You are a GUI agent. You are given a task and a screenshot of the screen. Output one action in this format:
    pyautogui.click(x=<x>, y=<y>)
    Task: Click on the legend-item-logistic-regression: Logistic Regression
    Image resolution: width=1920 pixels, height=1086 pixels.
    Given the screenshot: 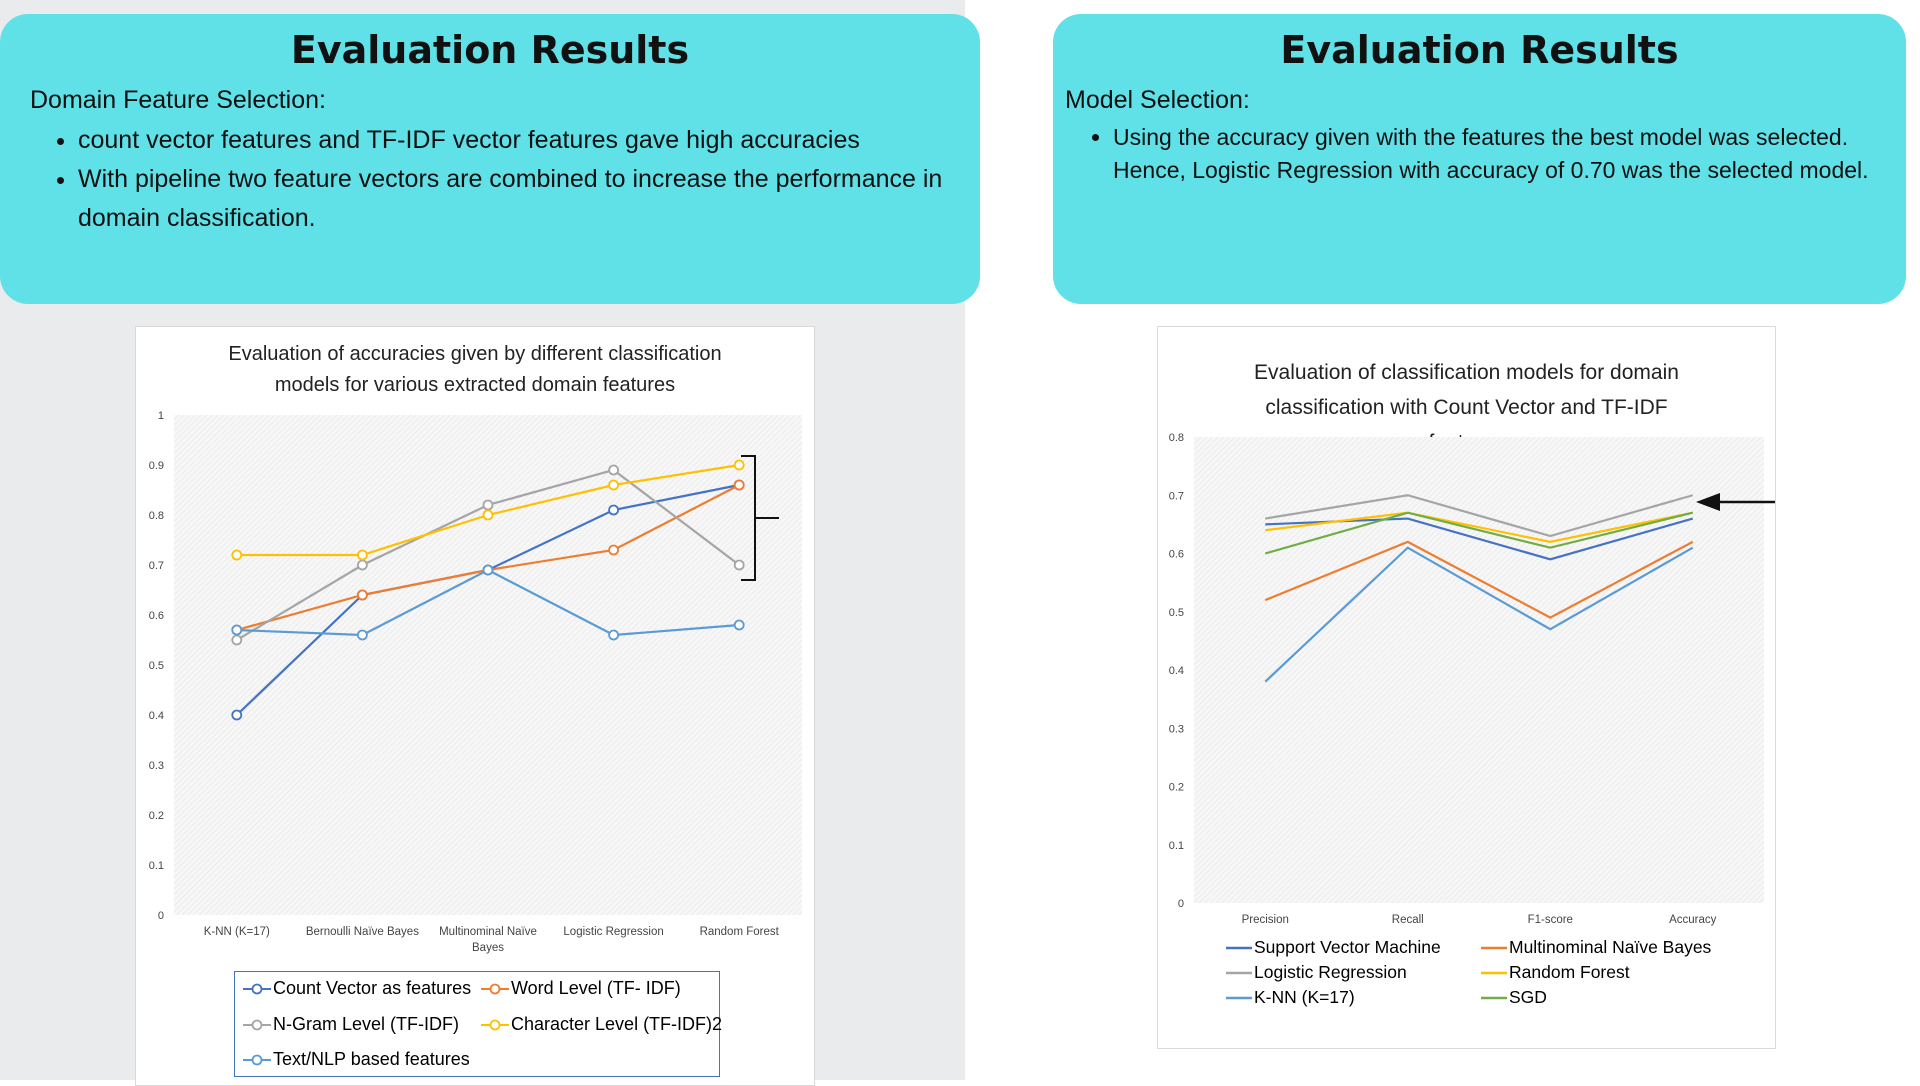 What is the action you would take?
    pyautogui.click(x=1316, y=972)
    